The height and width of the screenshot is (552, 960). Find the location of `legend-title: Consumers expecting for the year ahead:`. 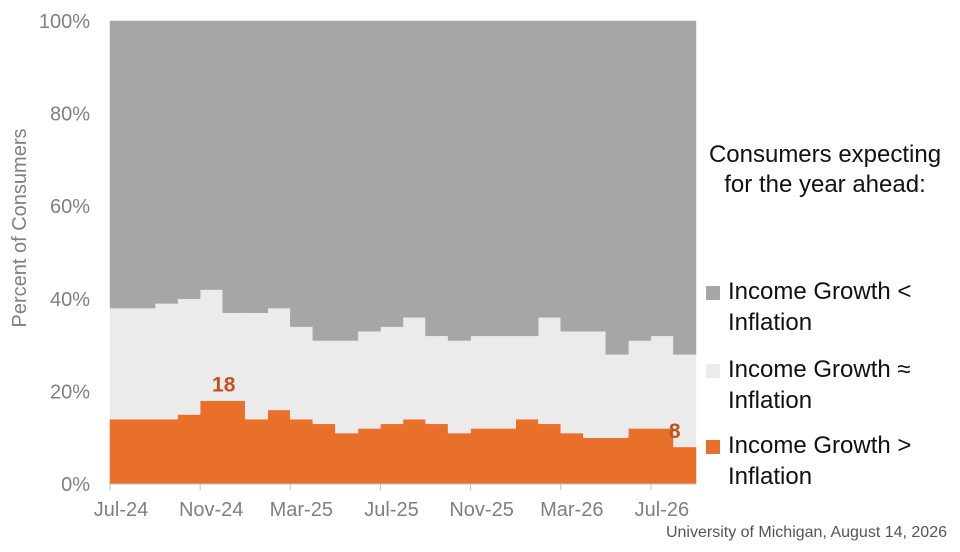

legend-title: Consumers expecting for the year ahead: is located at coordinates (825, 169).